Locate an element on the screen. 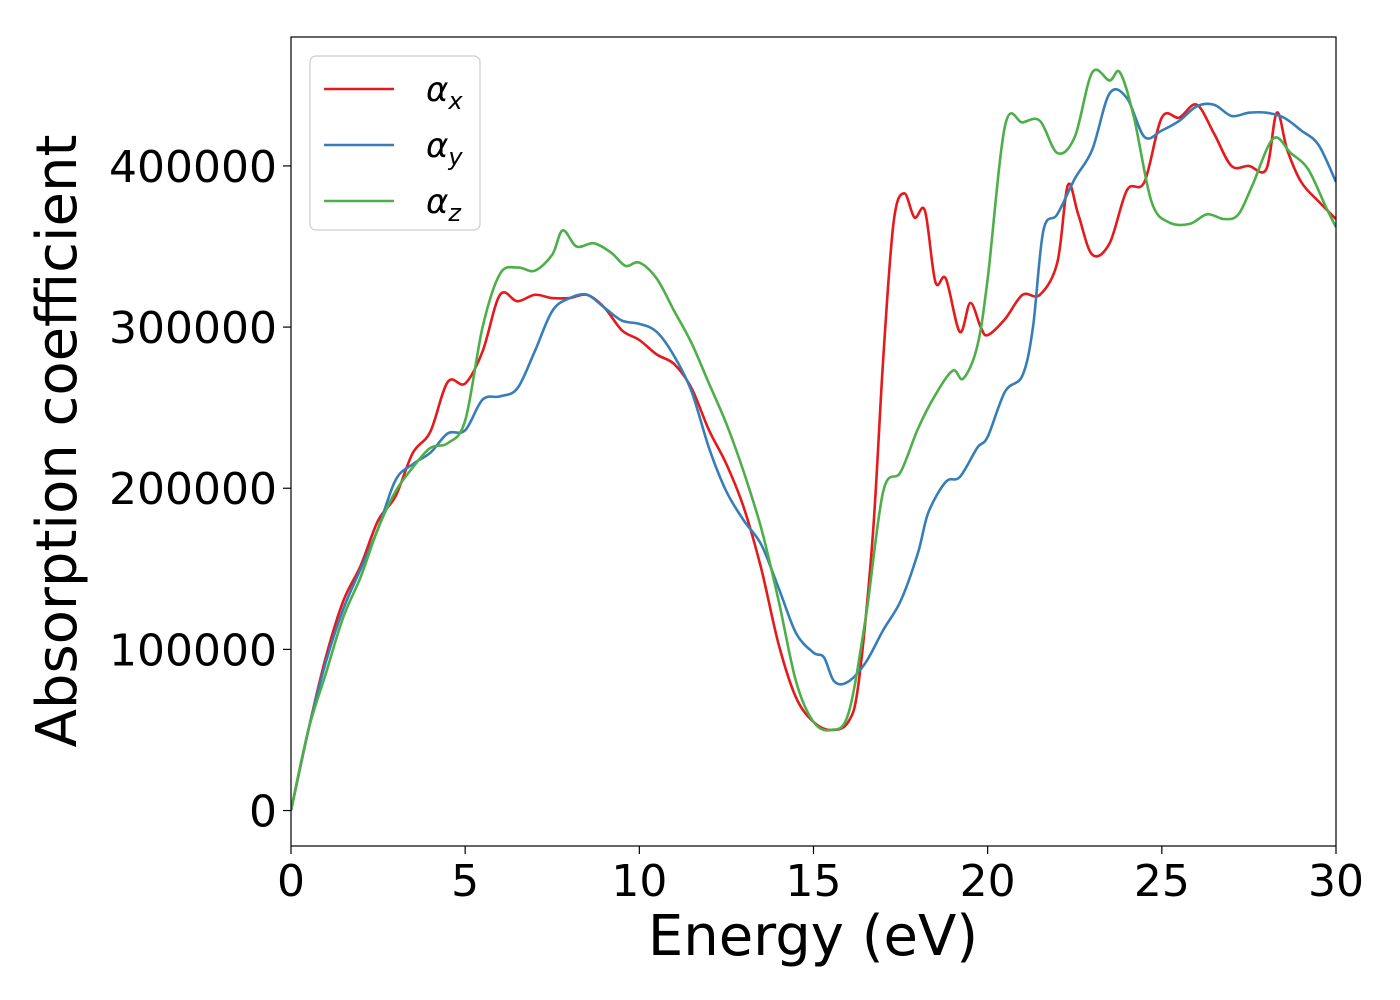  y-axis: 0 100000 200000 300000 400000 is located at coordinates (200, 490).